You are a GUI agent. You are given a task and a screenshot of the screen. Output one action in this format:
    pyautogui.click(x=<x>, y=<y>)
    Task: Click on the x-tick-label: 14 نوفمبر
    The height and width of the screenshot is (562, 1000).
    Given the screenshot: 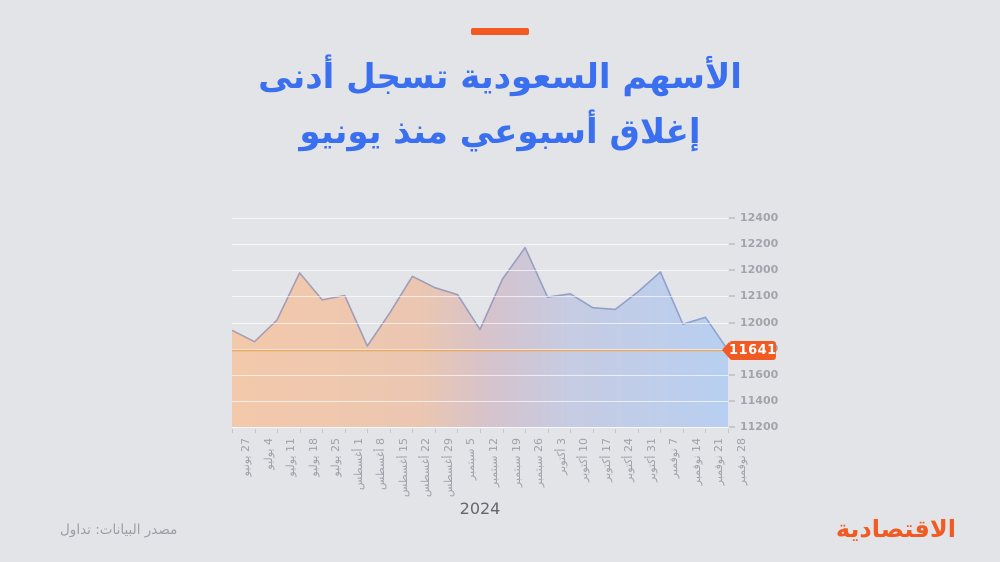 What is the action you would take?
    pyautogui.click(x=696, y=462)
    